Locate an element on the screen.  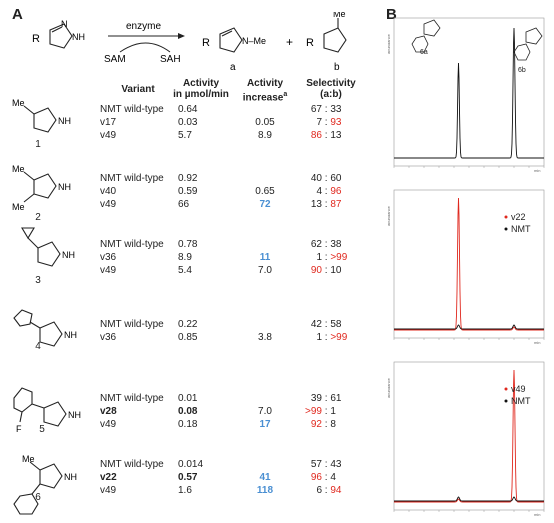
compound-4-structure is located at coordinates (38, 328).